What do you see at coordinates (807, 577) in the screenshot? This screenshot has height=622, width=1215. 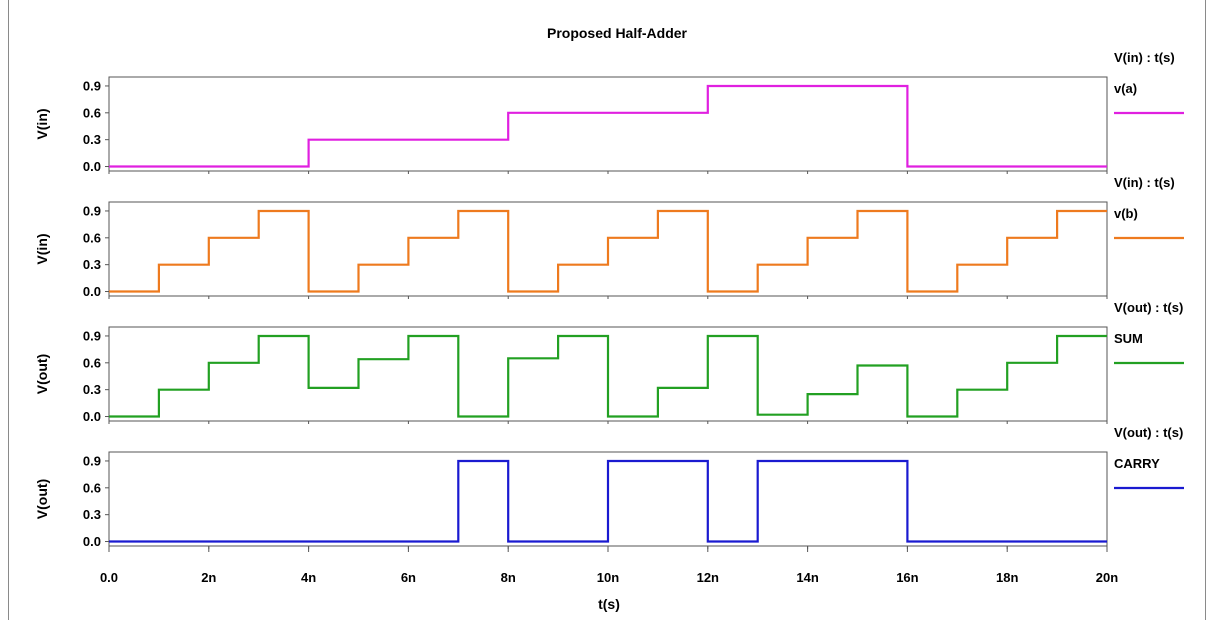 I see `x-tick-label: 14n` at bounding box center [807, 577].